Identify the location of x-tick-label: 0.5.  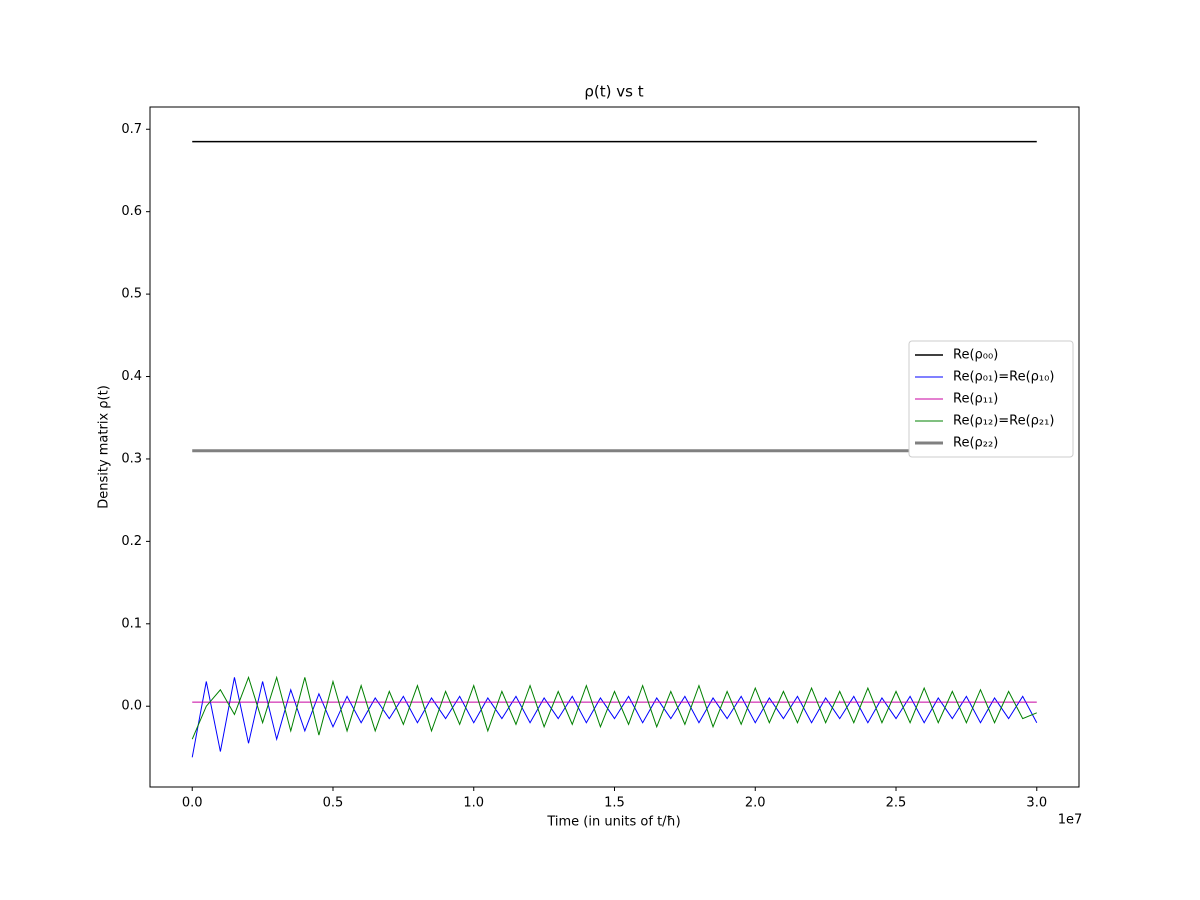
(333, 803).